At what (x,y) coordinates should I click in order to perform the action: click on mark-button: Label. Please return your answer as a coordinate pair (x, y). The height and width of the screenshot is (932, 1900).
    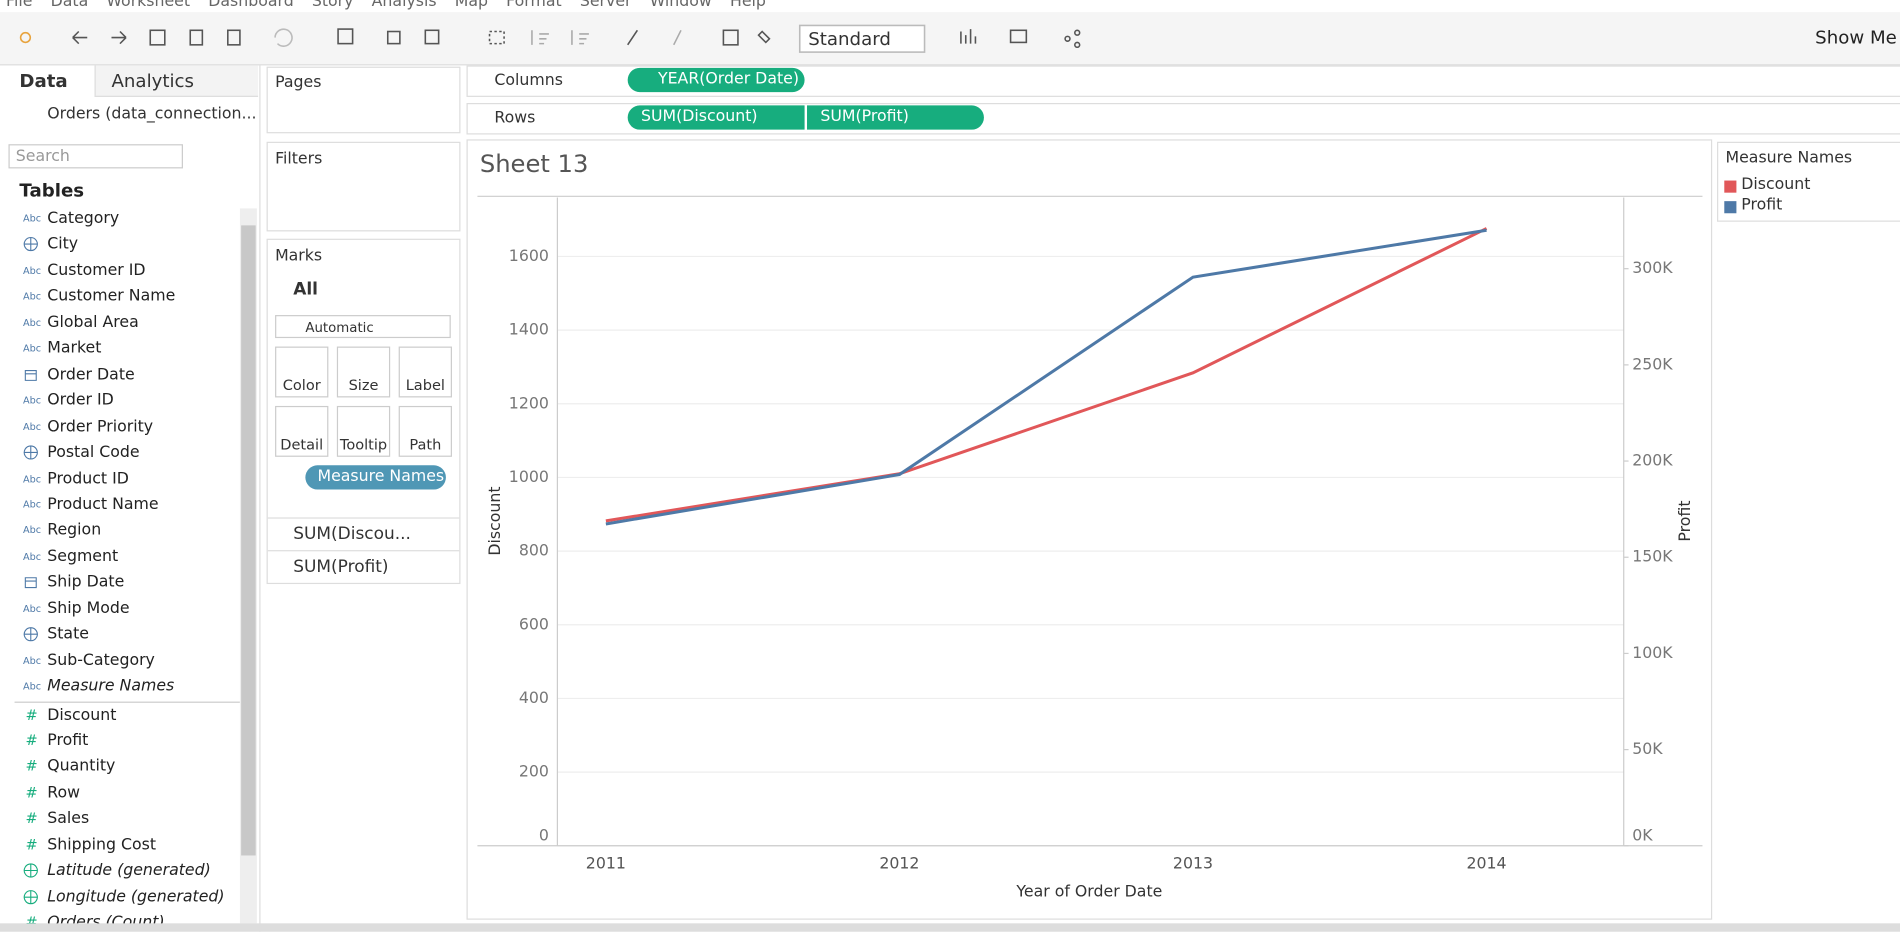
    Looking at the image, I should click on (425, 372).